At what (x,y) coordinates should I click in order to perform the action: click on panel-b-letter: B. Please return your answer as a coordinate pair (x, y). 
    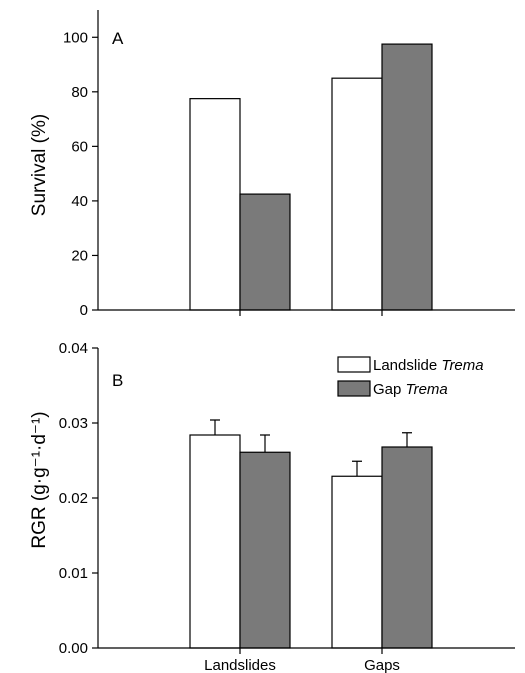
    Looking at the image, I should click on (117, 380).